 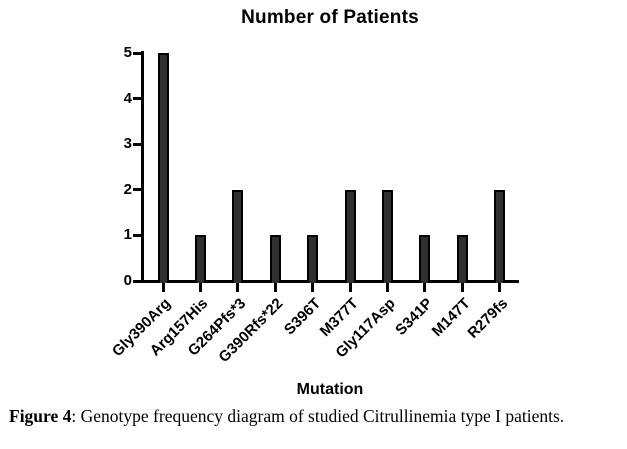 I want to click on y-tick-label: 0, so click(x=127, y=280).